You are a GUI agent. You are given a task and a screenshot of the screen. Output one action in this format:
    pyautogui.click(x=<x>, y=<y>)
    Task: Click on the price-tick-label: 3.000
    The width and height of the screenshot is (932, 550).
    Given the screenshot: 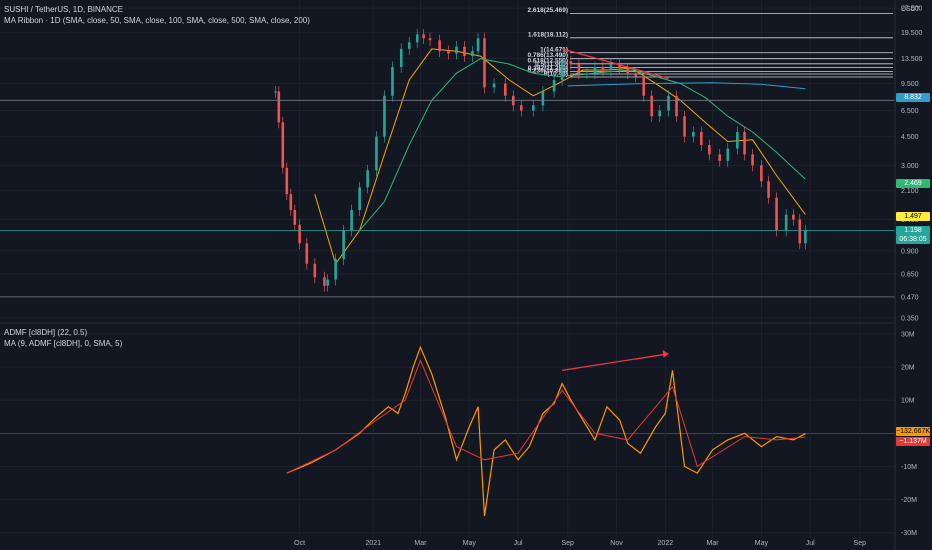 What is the action you would take?
    pyautogui.click(x=910, y=166)
    